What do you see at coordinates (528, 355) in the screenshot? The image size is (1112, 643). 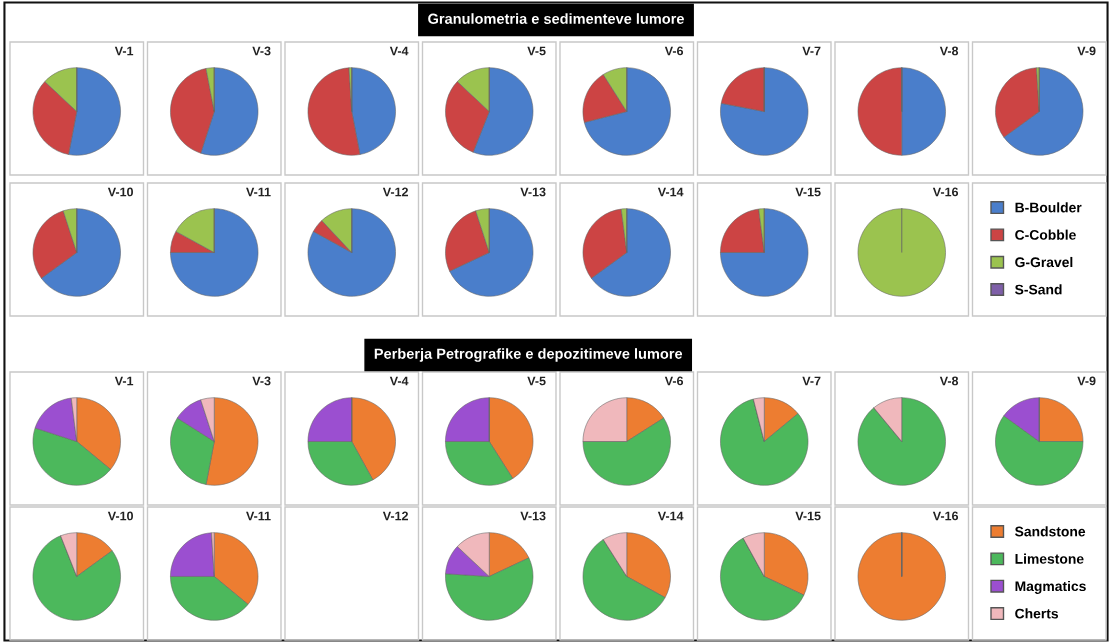 I see `text: Perberja Petrografike e depozitimeve lumore` at bounding box center [528, 355].